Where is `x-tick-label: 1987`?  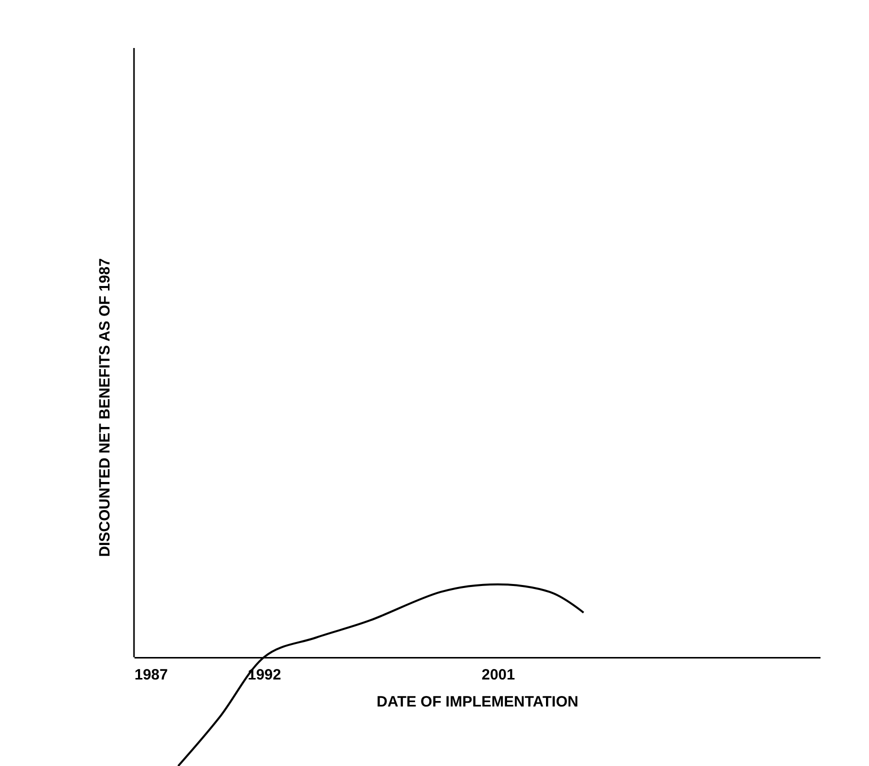 x-tick-label: 1987 is located at coordinates (151, 675).